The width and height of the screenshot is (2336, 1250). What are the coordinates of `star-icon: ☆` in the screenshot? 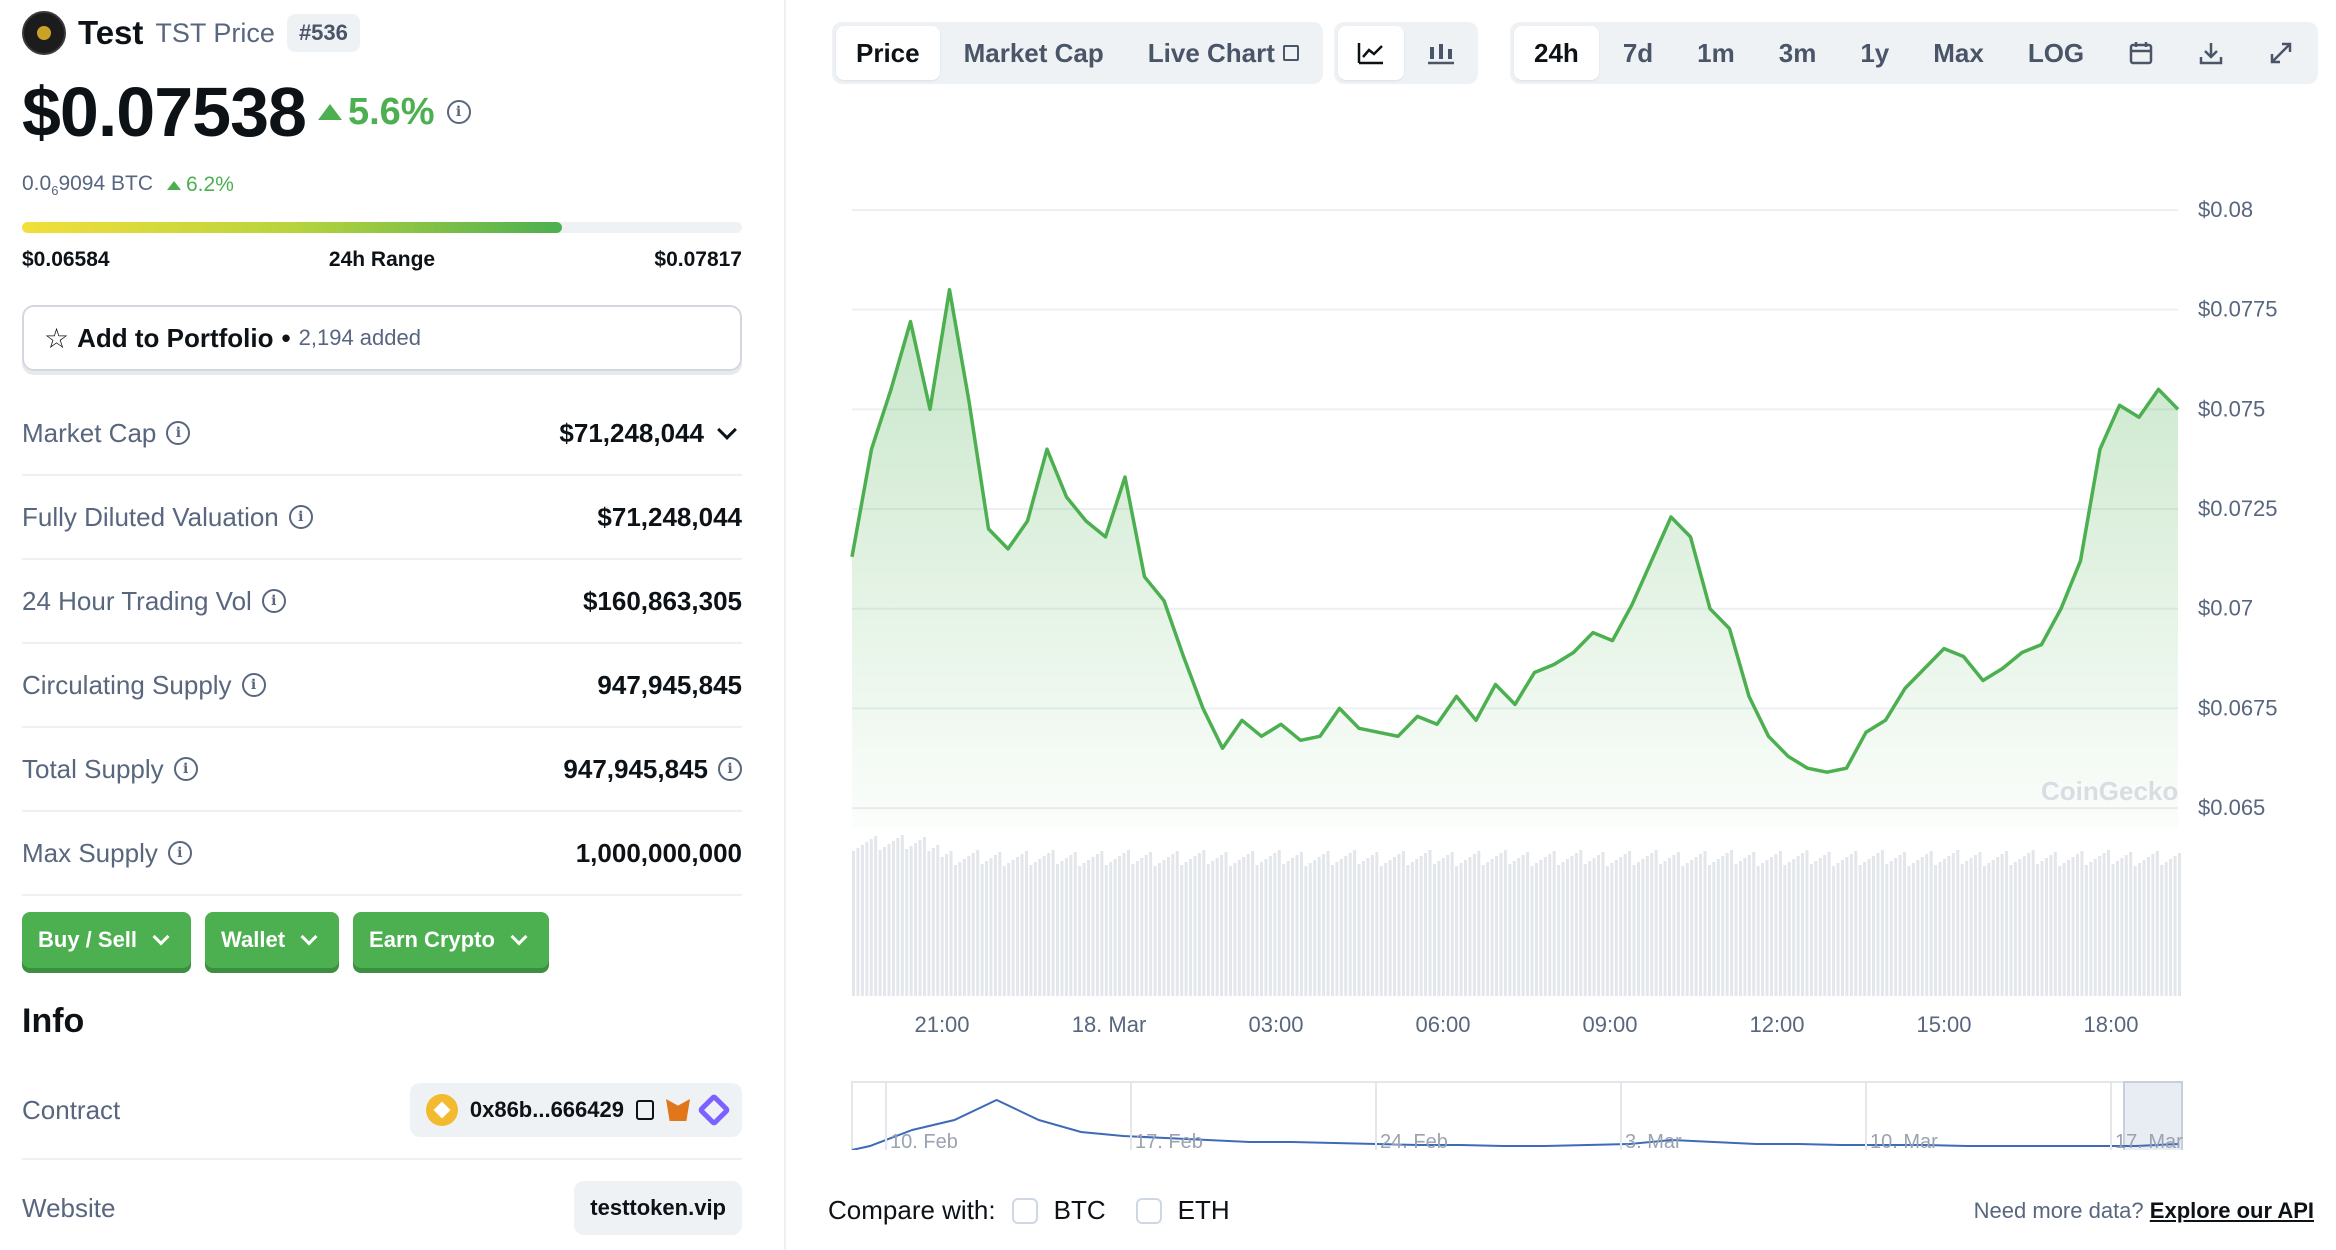 It's located at (57, 338).